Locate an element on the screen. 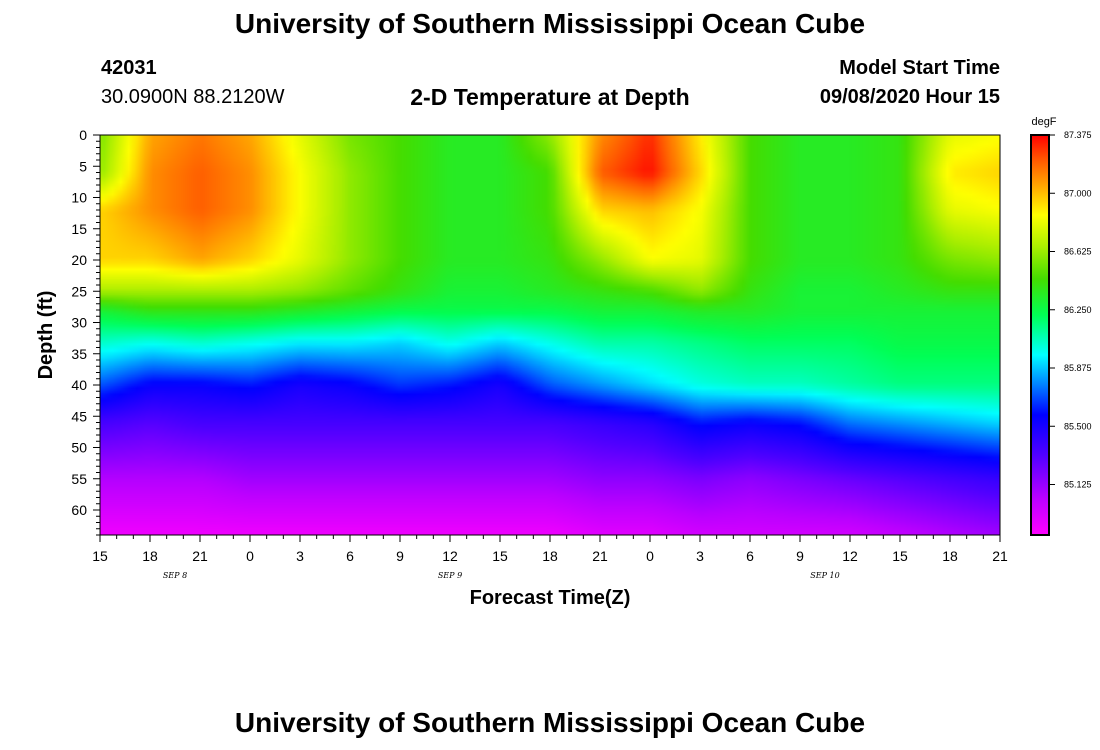  date-label: SEP 9 is located at coordinates (450, 575).